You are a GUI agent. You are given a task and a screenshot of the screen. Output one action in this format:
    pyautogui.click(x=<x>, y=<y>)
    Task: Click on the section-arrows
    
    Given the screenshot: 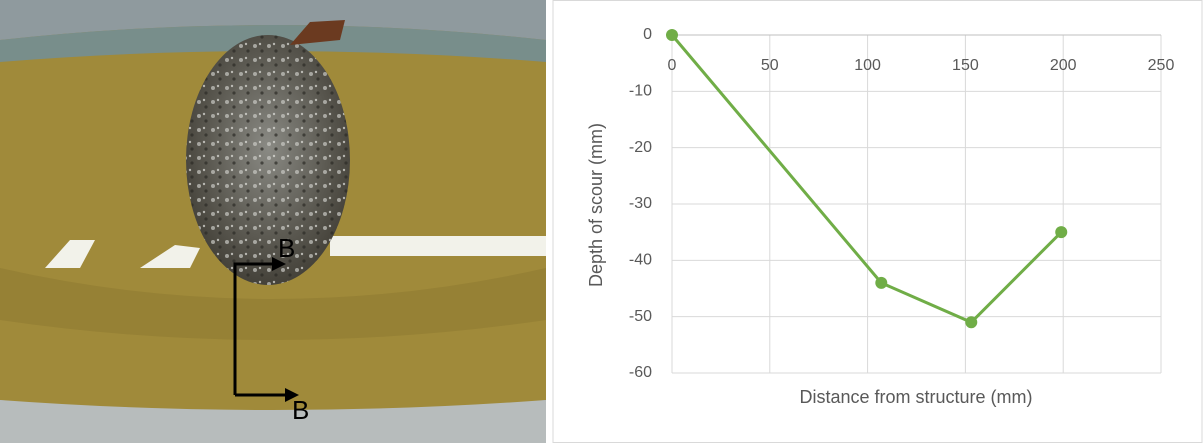 What is the action you would take?
    pyautogui.click(x=260, y=329)
    